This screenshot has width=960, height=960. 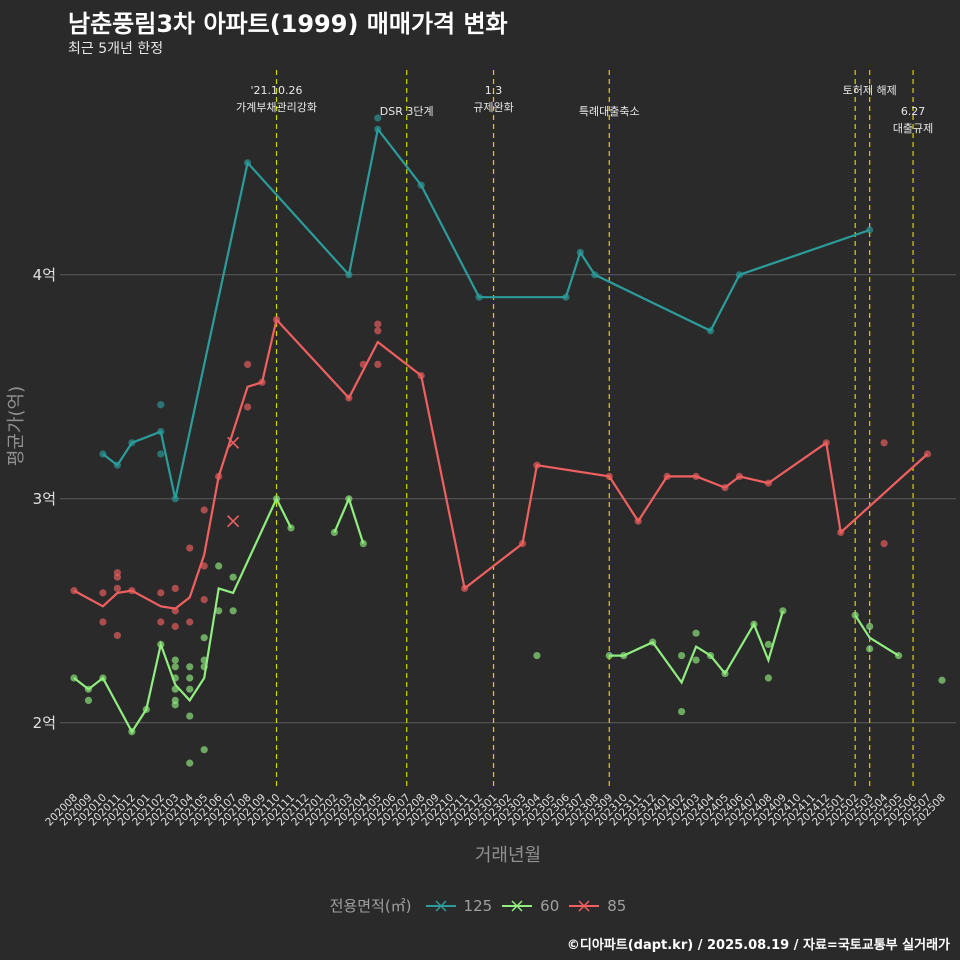 I want to click on event-label: DSR 3단계, so click(x=407, y=111).